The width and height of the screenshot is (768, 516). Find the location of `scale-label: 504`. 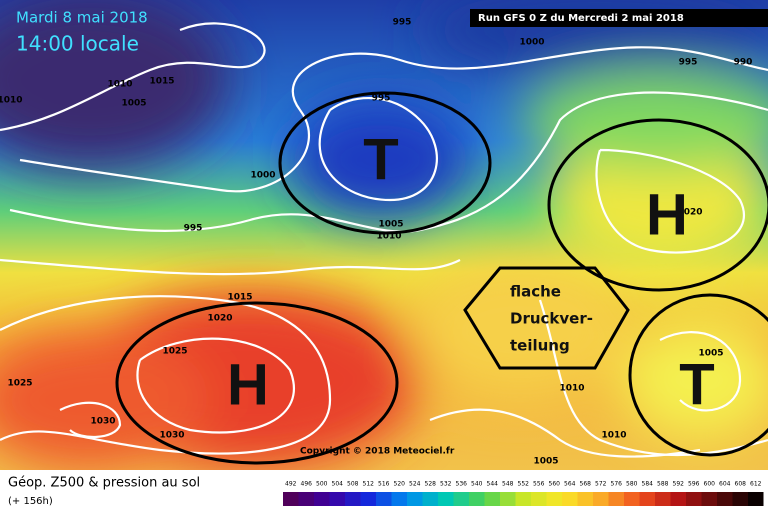

scale-label: 504 is located at coordinates (338, 484).